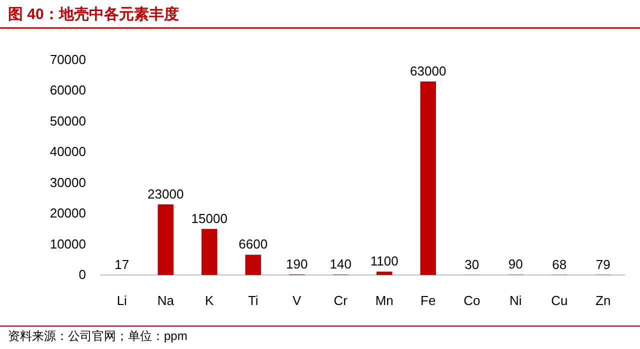 The image size is (640, 349). What do you see at coordinates (384, 261) in the screenshot?
I see `data-label: 1100` at bounding box center [384, 261].